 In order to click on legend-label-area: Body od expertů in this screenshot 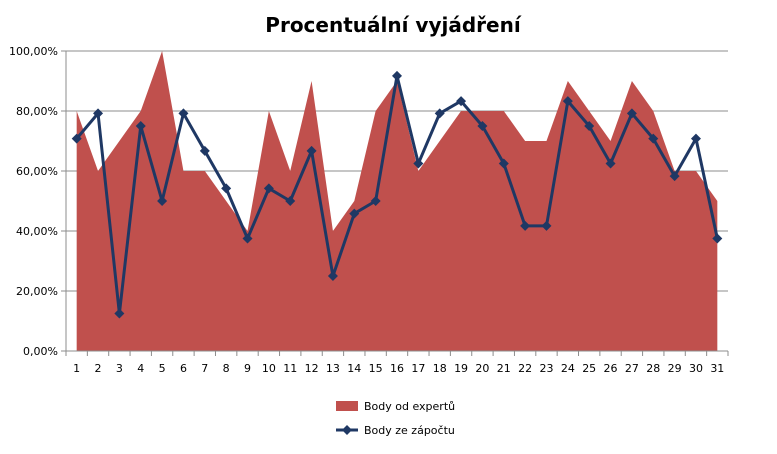, I will do `click(409, 406)`.